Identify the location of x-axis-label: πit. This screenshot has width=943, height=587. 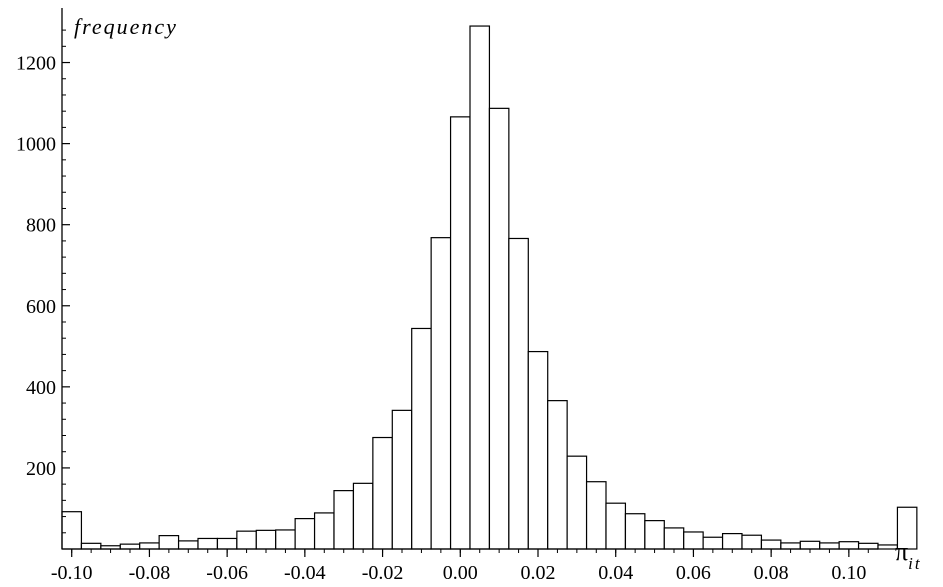
(908, 555).